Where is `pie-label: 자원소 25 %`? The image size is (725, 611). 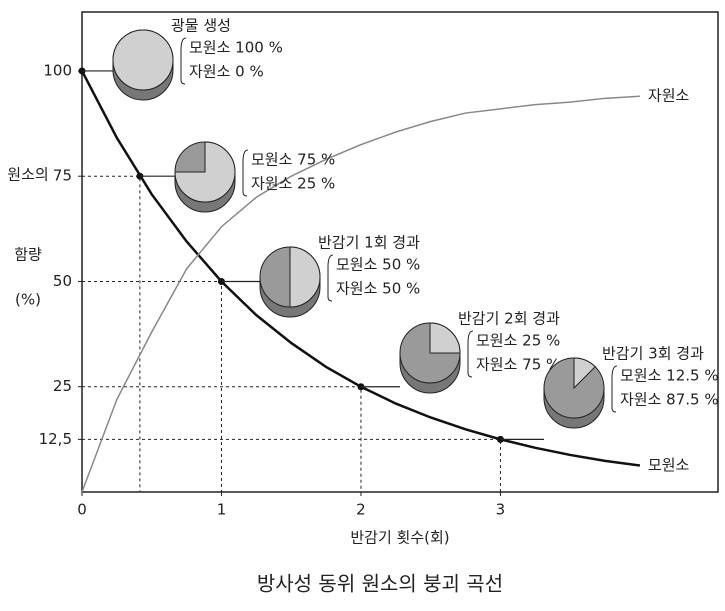
pie-label: 자원소 25 % is located at coordinates (293, 184).